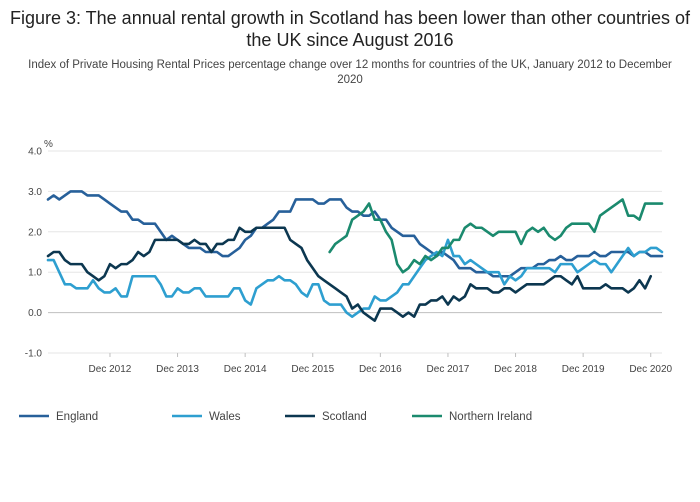  Describe the element at coordinates (515, 369) in the screenshot. I see `x-tick-label: Dec 2018` at that location.